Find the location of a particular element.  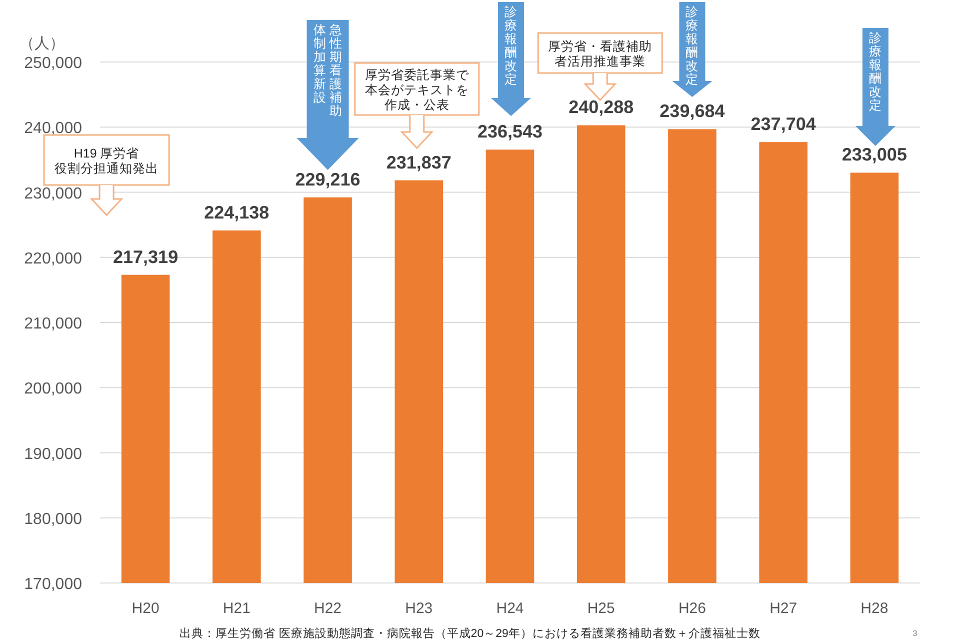

y-tick-label: 200,000 is located at coordinates (53, 389).